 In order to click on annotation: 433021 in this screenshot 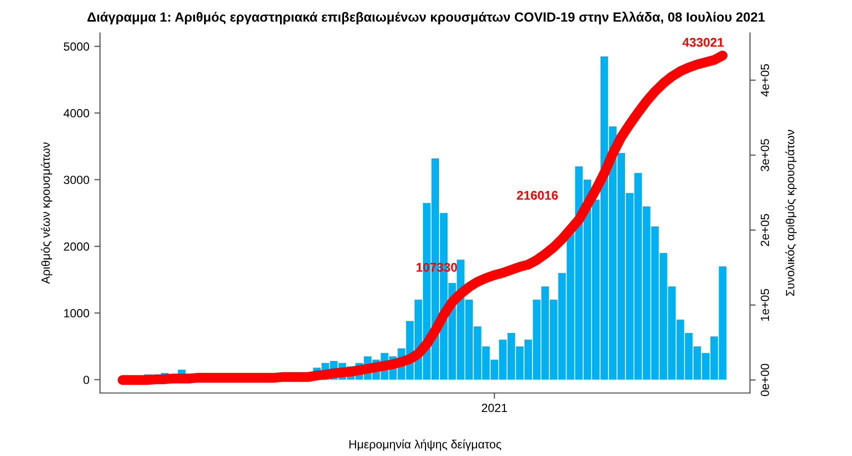, I will do `click(703, 42)`.